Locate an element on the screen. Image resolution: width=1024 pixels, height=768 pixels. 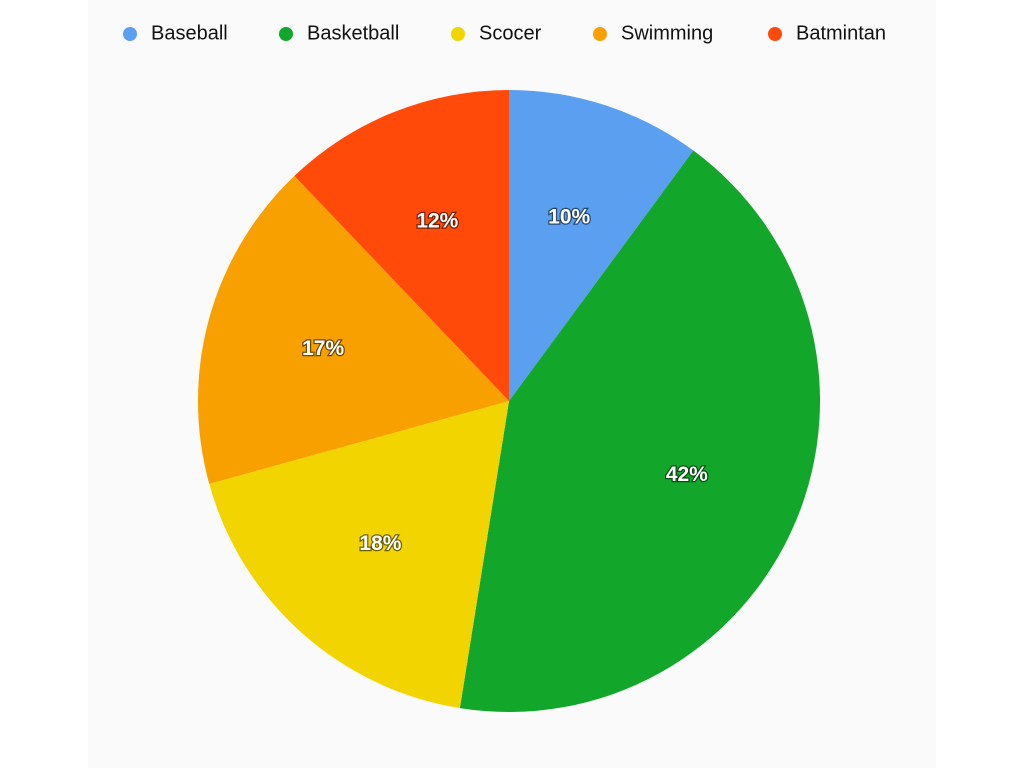
value-label: 12% is located at coordinates (437, 221).